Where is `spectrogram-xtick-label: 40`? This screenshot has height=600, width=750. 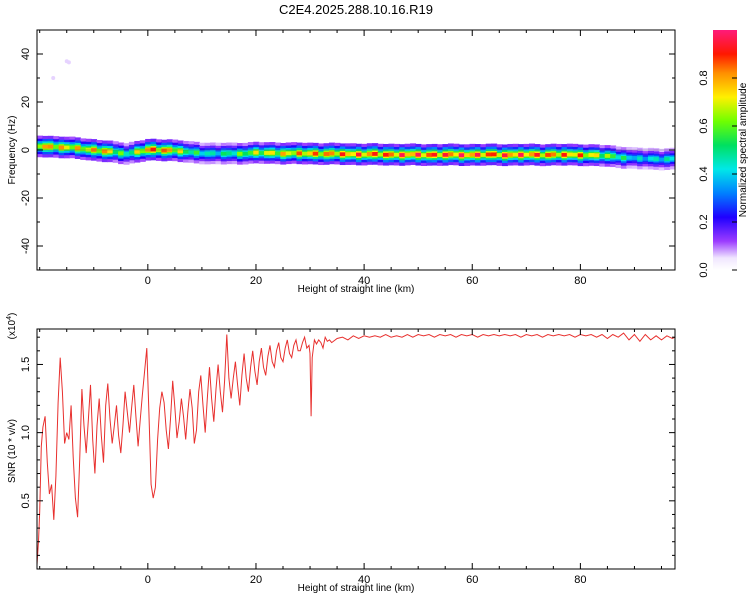 spectrogram-xtick-label: 40 is located at coordinates (364, 281).